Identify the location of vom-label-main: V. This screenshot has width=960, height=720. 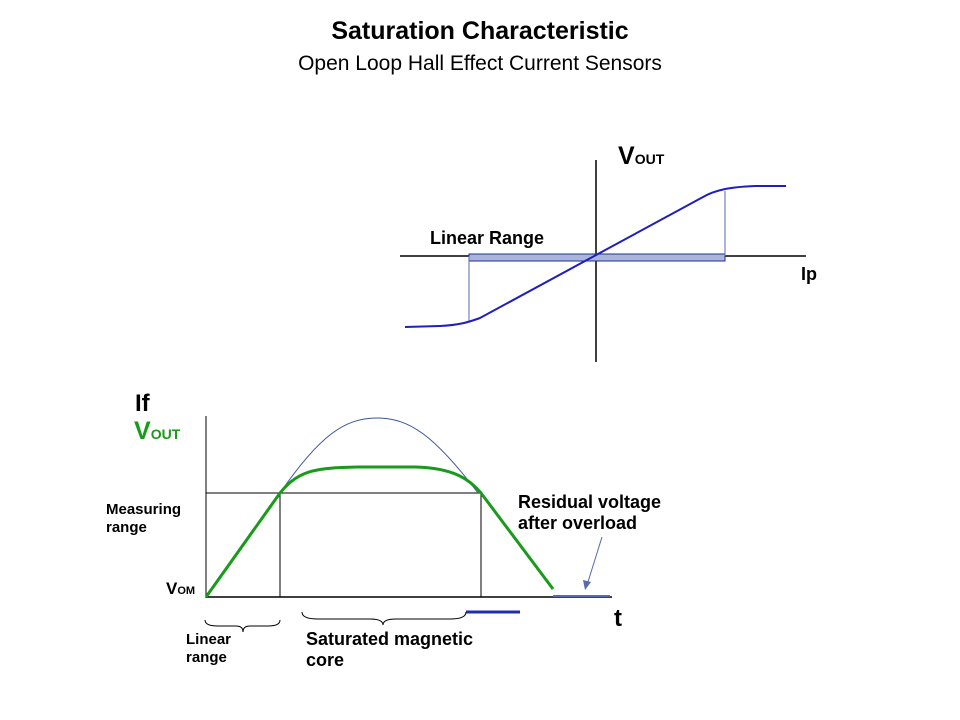
(172, 588).